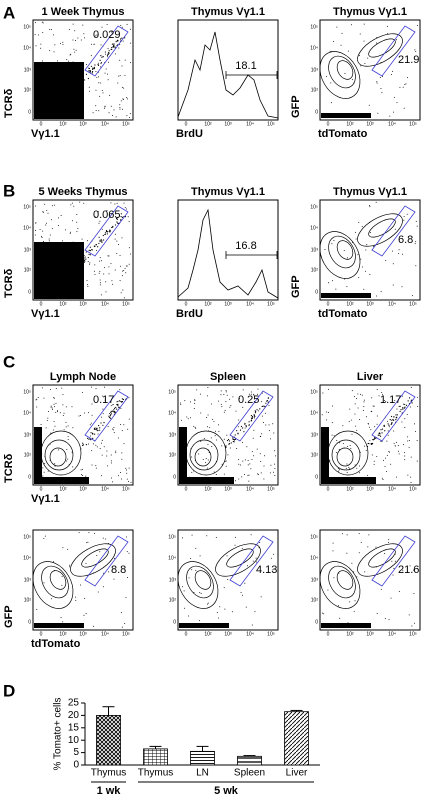  What do you see at coordinates (59, 90) in the screenshot?
I see `dense-population` at bounding box center [59, 90].